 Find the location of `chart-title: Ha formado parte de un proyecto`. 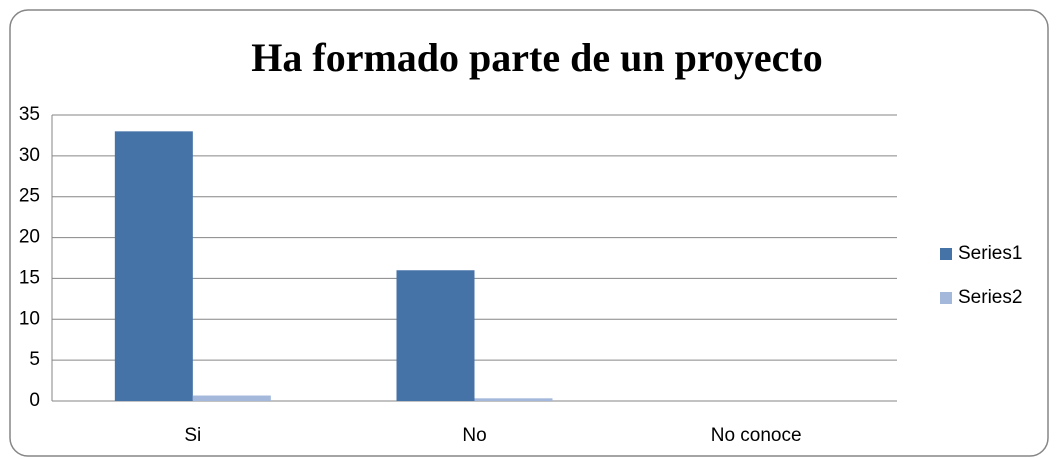

chart-title: Ha formado parte de un proyecto is located at coordinates (536, 57).